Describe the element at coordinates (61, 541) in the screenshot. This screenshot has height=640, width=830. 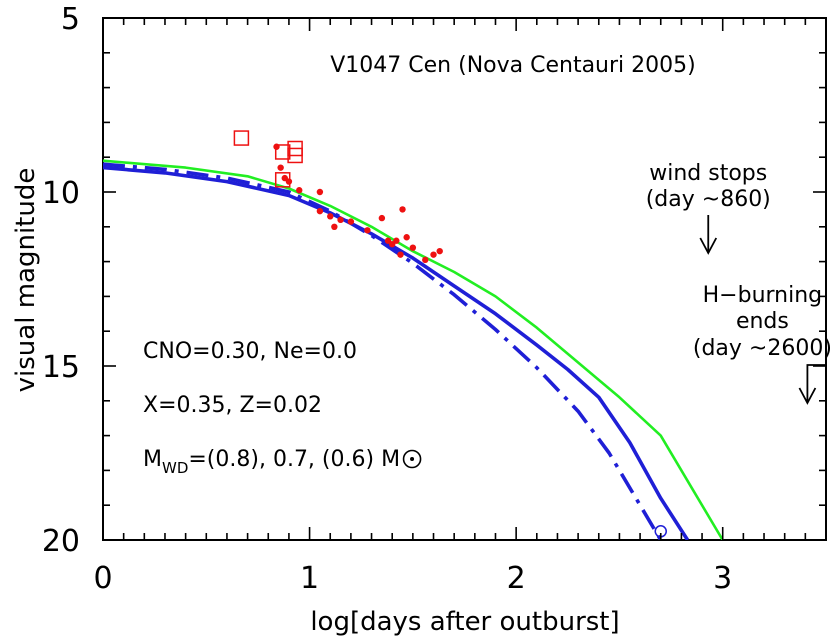
I see `y-tick-label: 20` at that location.